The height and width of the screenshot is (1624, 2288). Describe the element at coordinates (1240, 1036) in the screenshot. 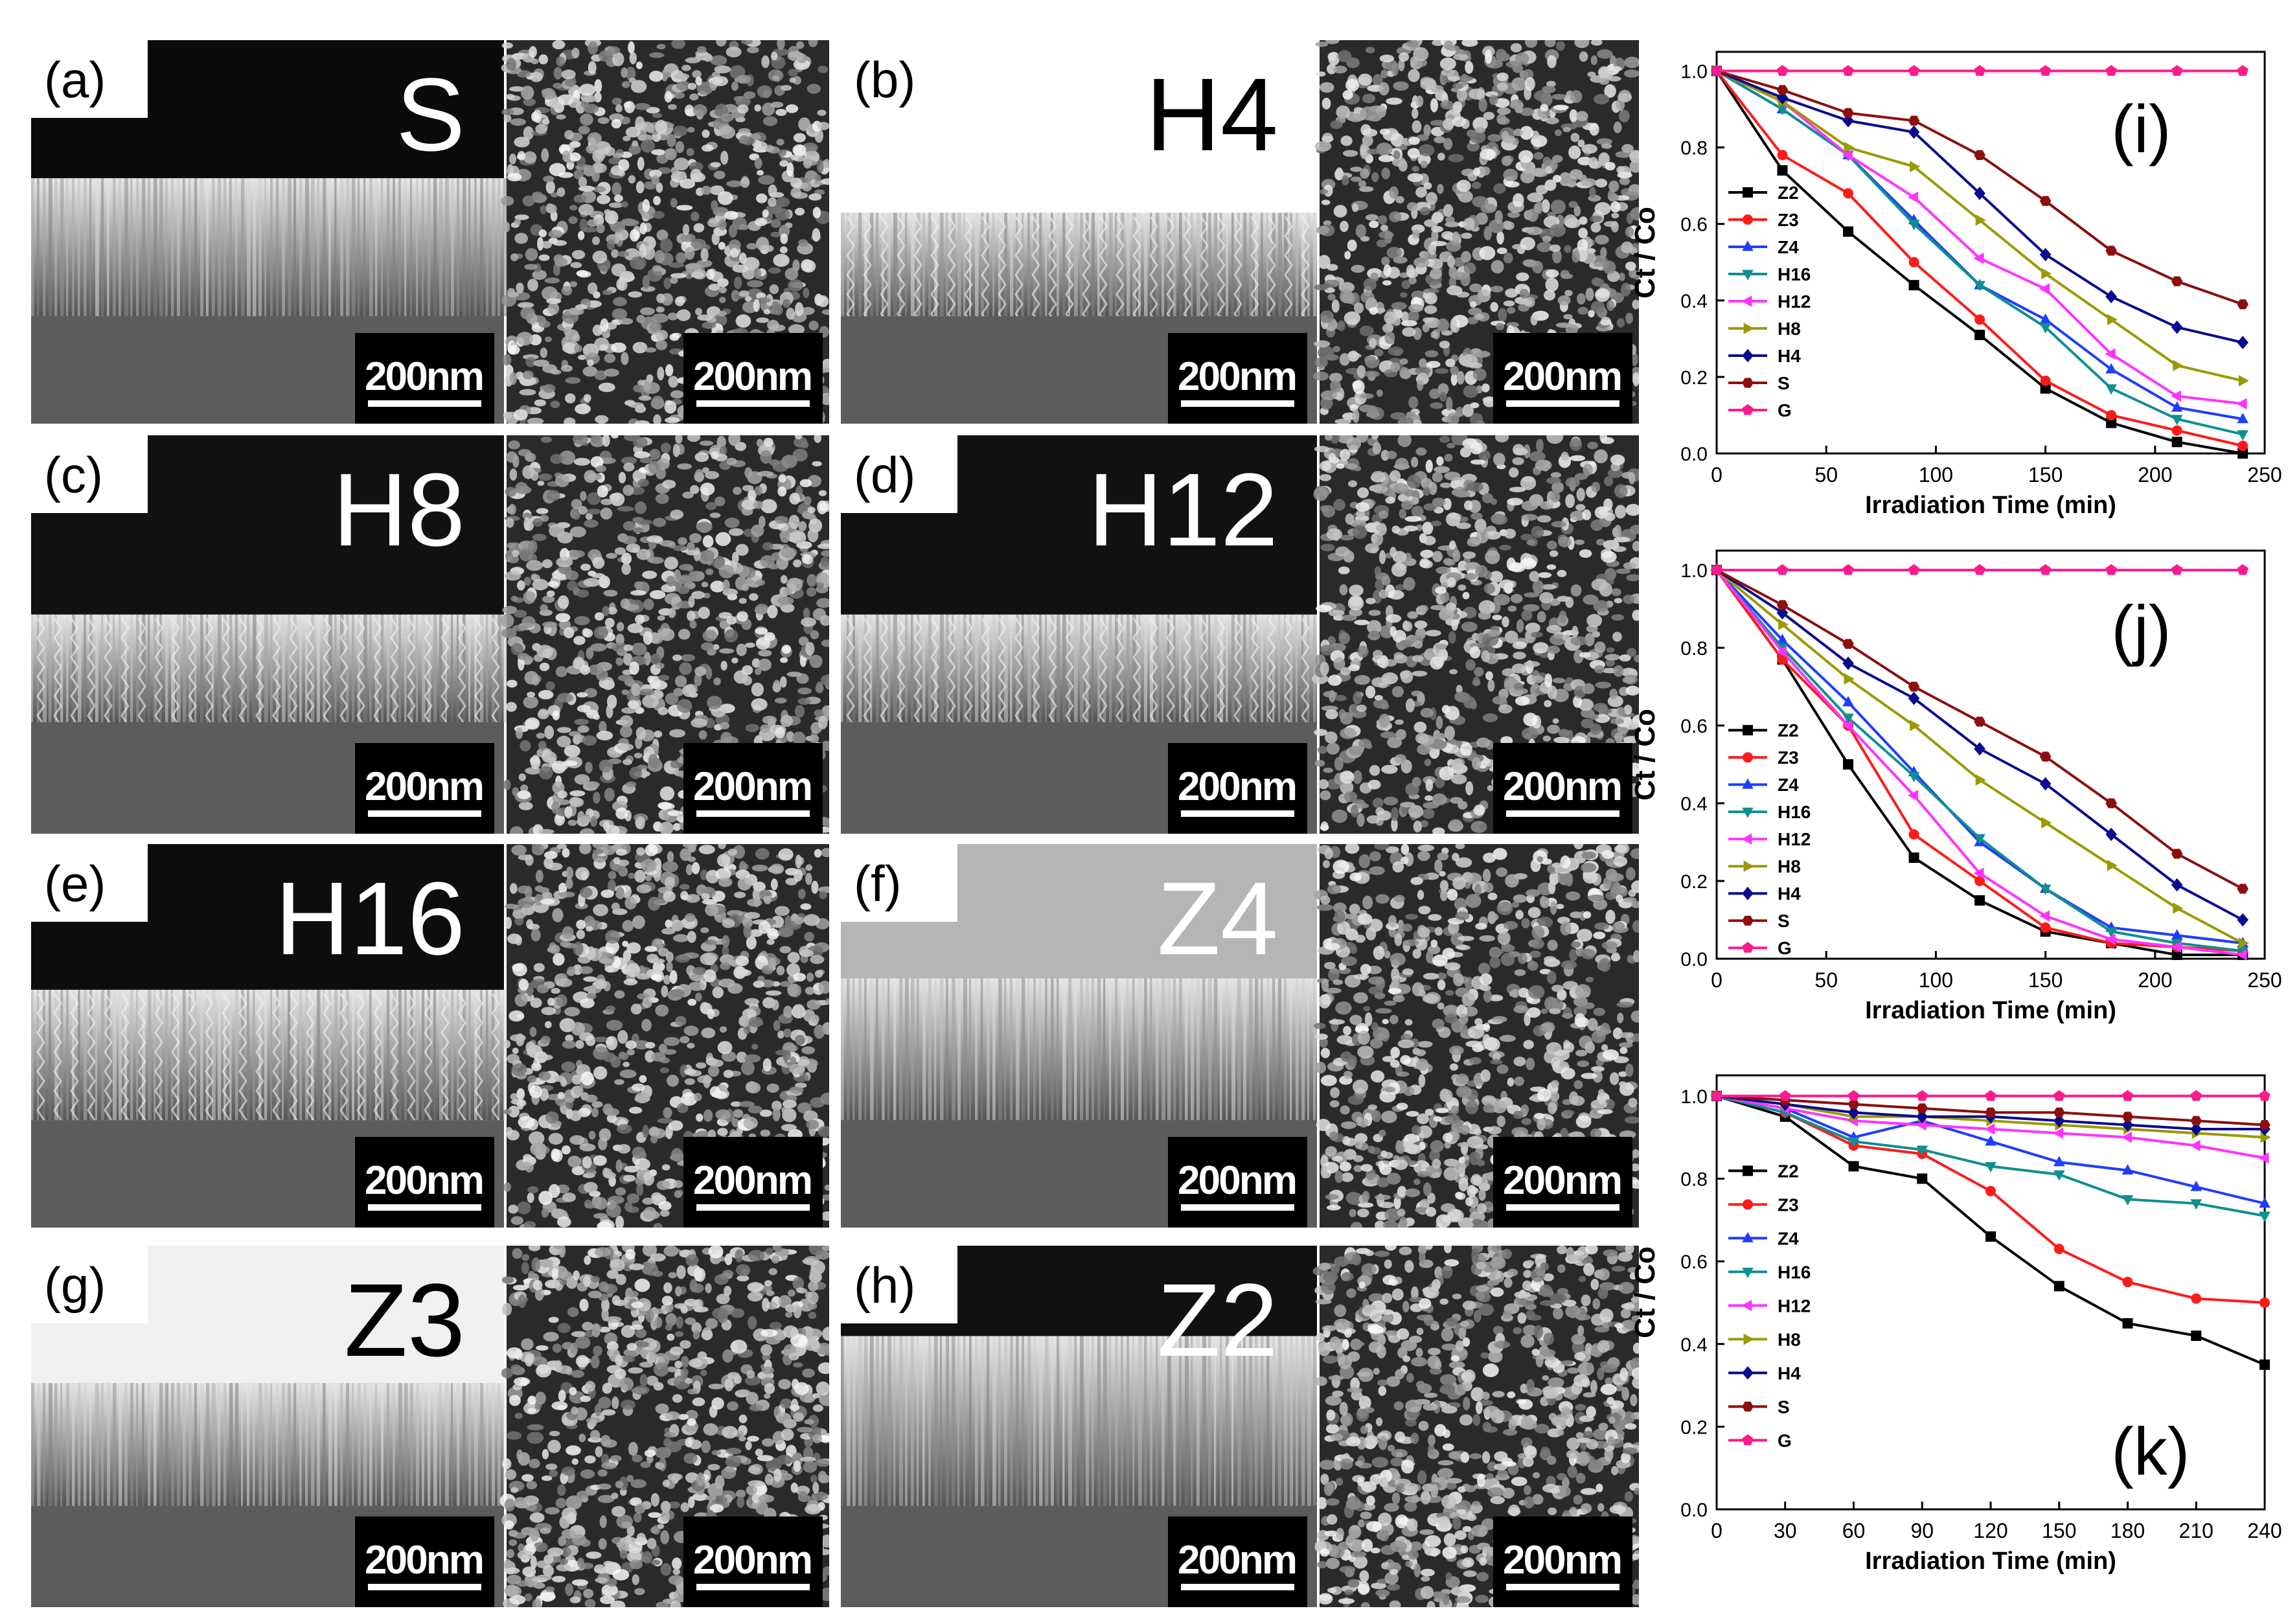

I see `sem-image: 200nm 200nm (f) Z4` at that location.